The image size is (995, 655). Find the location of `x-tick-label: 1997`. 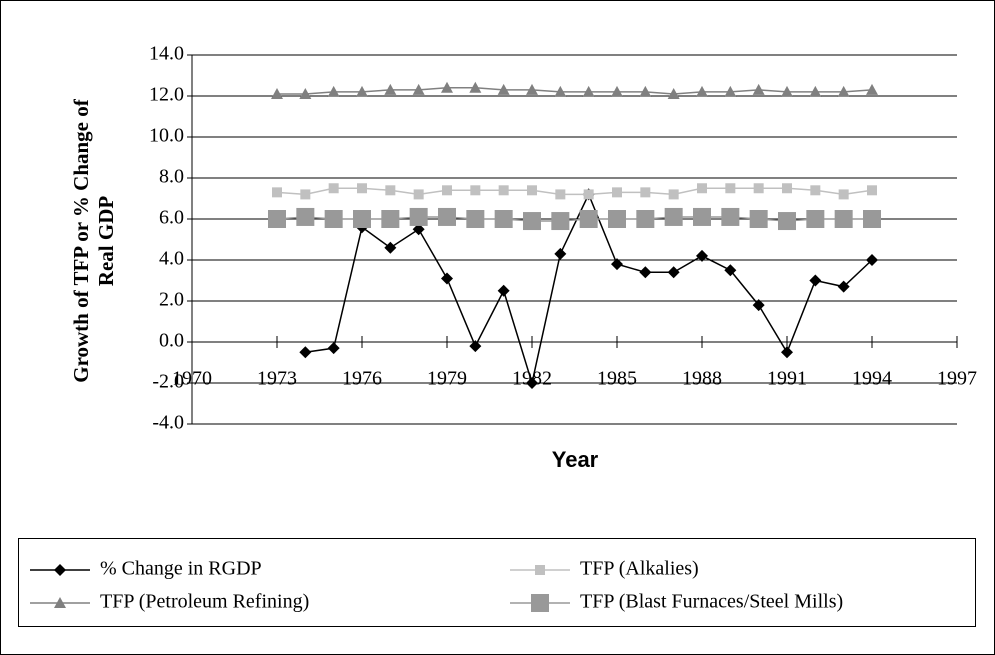

x-tick-label: 1997 is located at coordinates (957, 379).